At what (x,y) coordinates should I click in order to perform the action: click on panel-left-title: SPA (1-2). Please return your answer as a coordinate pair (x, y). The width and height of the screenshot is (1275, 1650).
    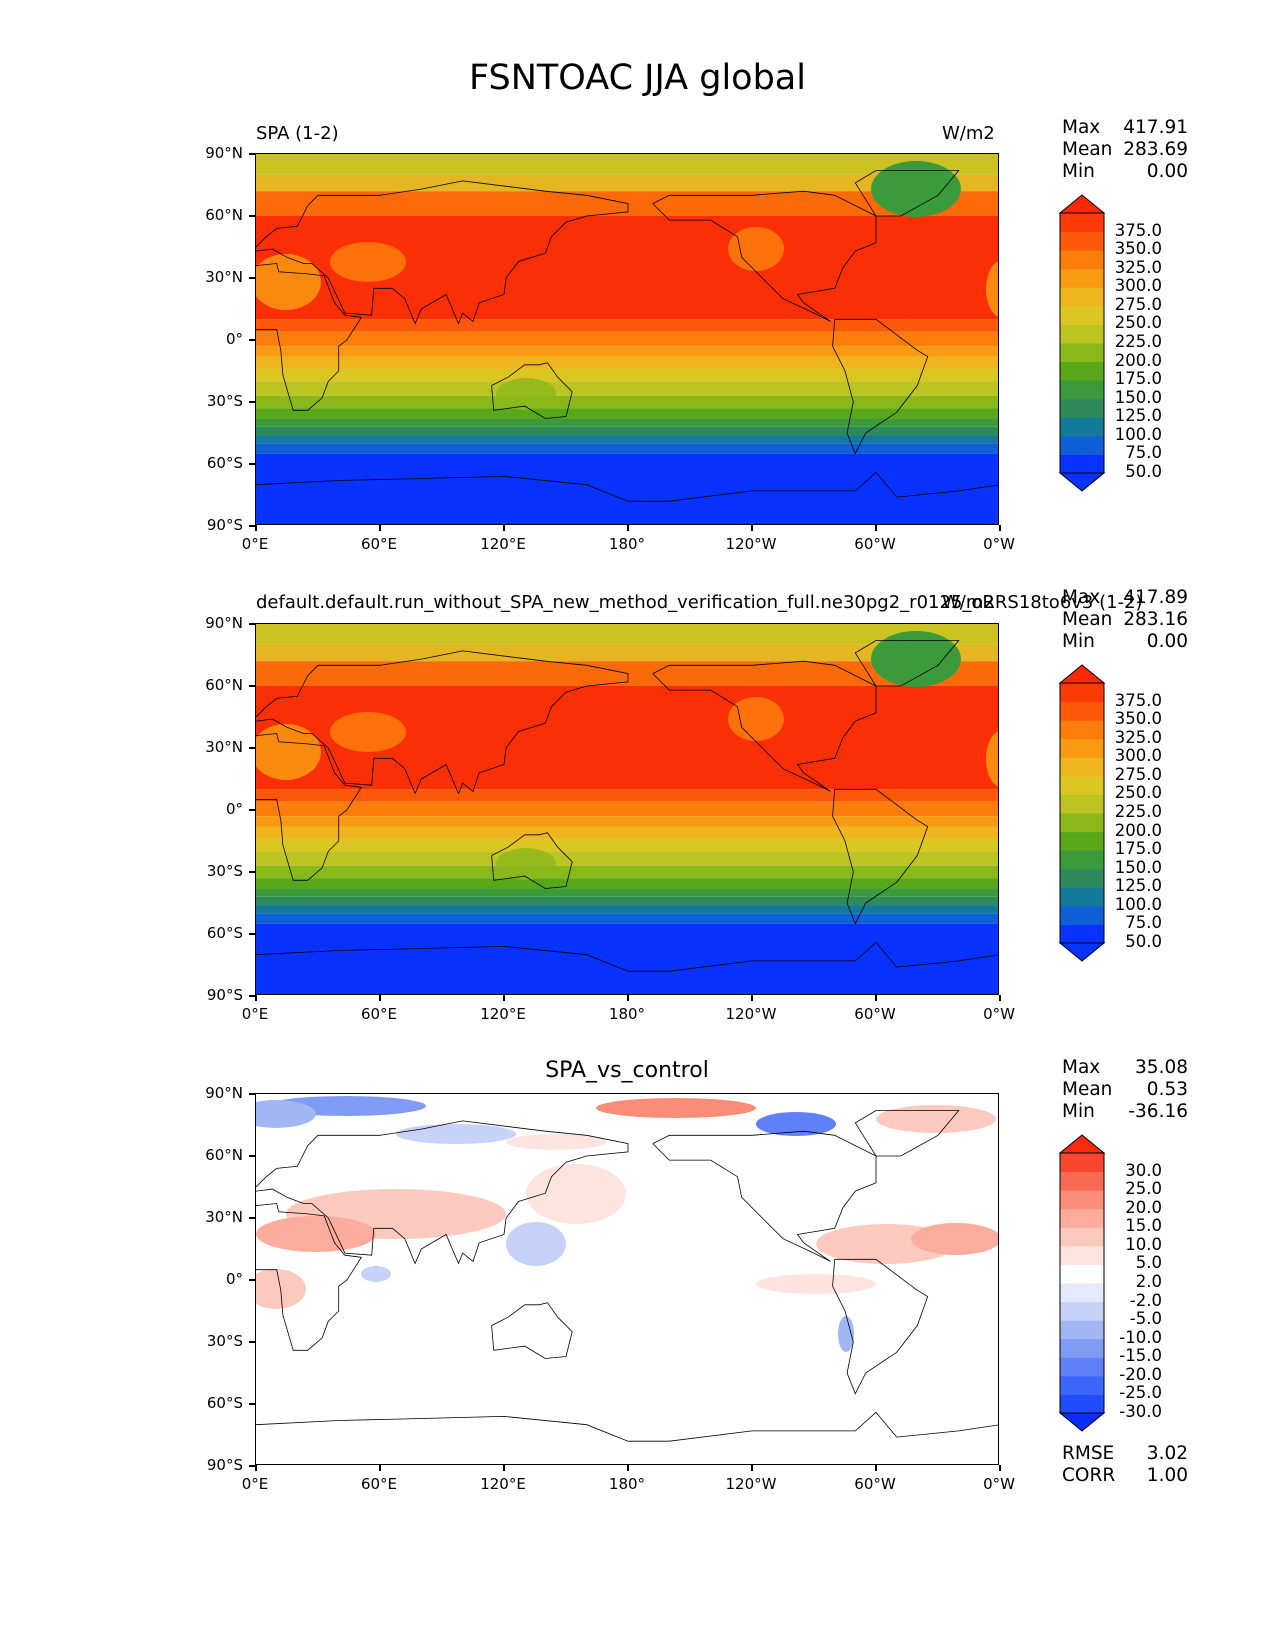
    Looking at the image, I should click on (297, 133).